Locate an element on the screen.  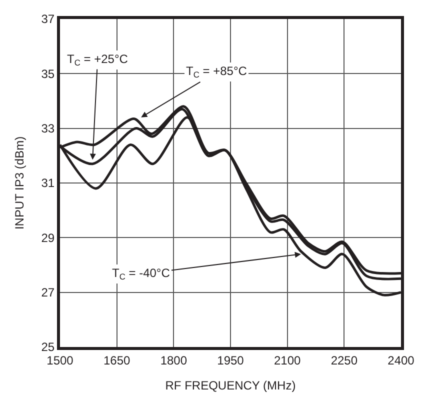
x-tick-label: 2250 is located at coordinates (344, 360).